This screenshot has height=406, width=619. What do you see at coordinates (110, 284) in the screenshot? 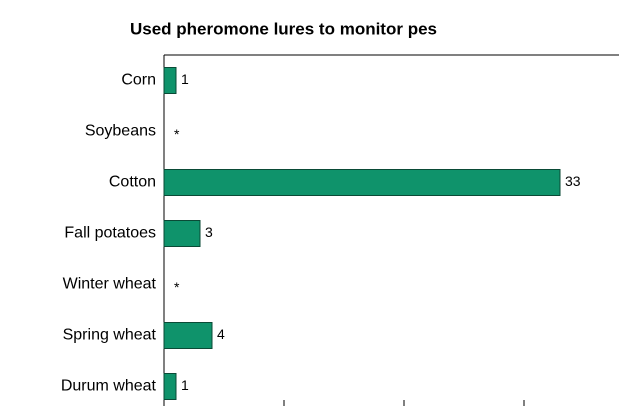
I see `y-tick-label: Winter wheat` at bounding box center [110, 284].